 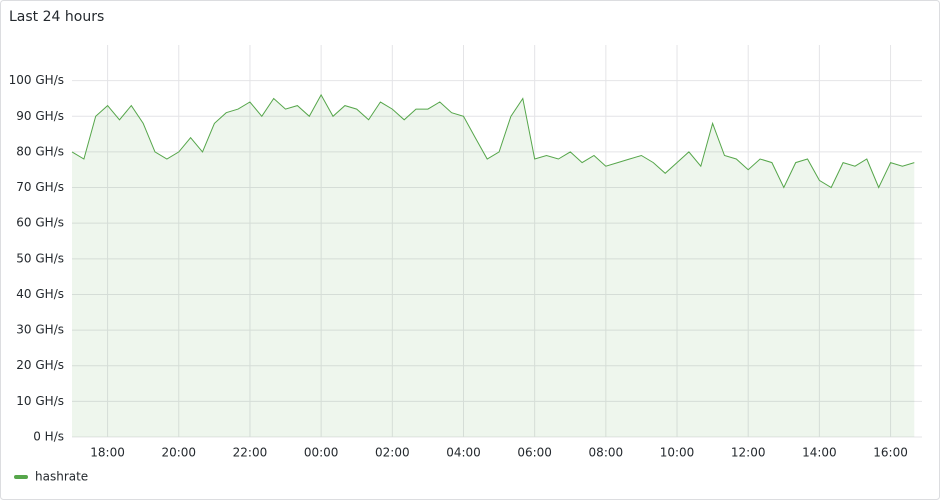 What do you see at coordinates (321, 453) in the screenshot?
I see `x-tick-label: 00:00` at bounding box center [321, 453].